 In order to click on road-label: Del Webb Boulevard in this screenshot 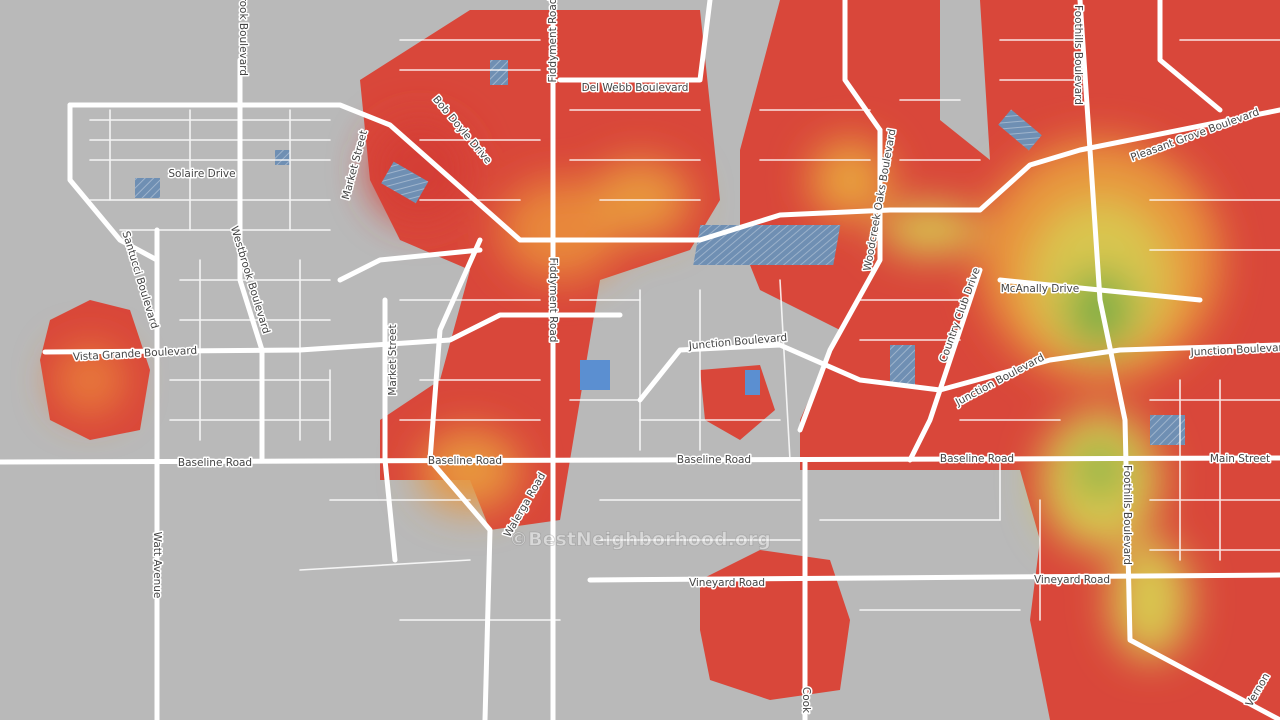, I will do `click(635, 88)`.